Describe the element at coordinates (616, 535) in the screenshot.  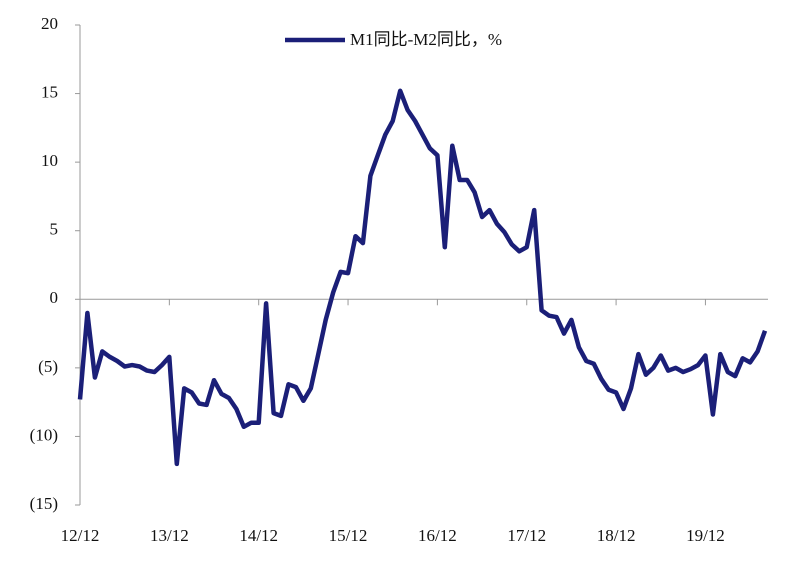
I see `x-tick-label: 18/12` at that location.